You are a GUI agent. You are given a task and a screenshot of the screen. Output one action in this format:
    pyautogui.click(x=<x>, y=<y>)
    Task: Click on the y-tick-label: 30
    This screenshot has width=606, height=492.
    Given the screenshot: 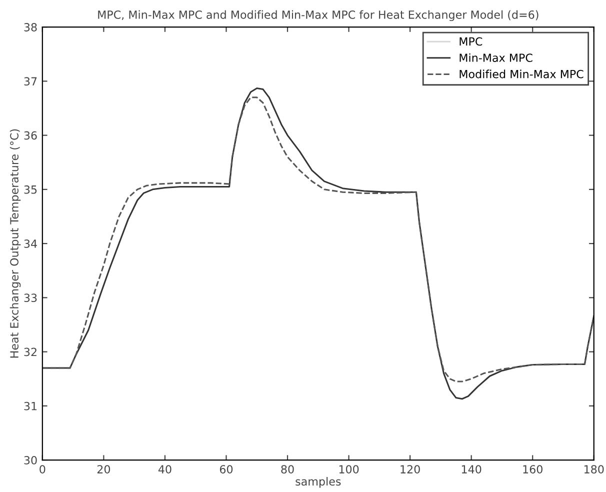 What is the action you would take?
    pyautogui.click(x=30, y=460)
    